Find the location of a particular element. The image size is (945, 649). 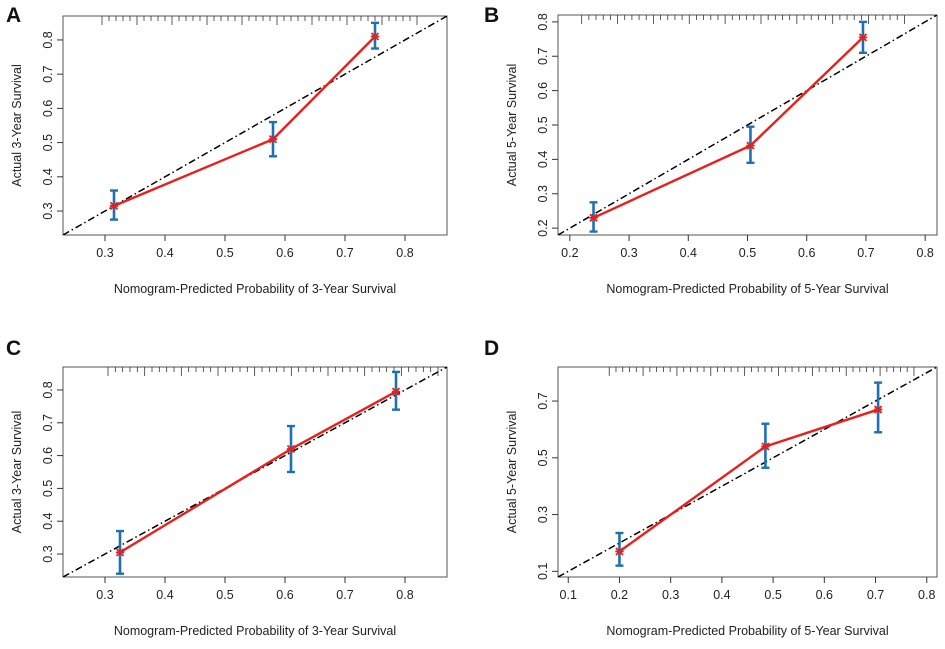

x-tick-label: 0.1 is located at coordinates (568, 595).